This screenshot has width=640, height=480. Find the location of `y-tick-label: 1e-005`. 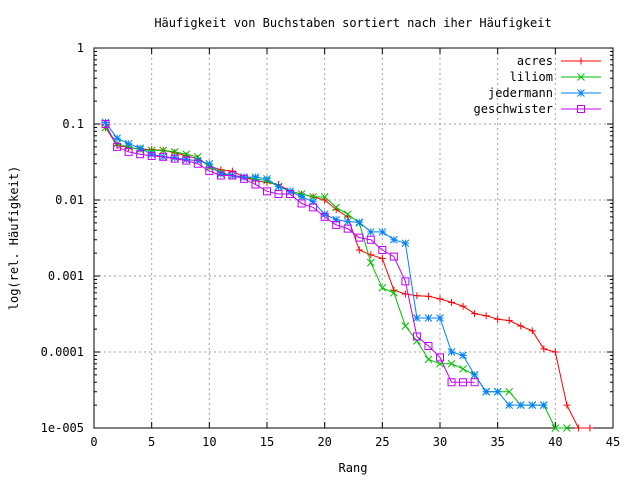

y-tick-label: 1e-005 is located at coordinates (62, 428).